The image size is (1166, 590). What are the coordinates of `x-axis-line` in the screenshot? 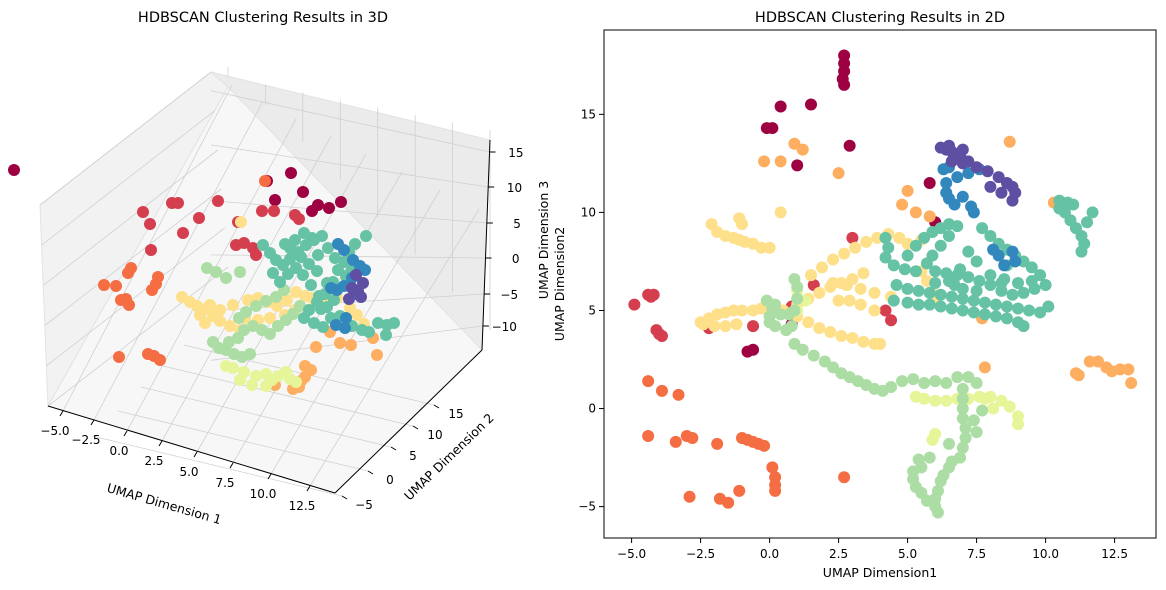 It's located at (191, 449).